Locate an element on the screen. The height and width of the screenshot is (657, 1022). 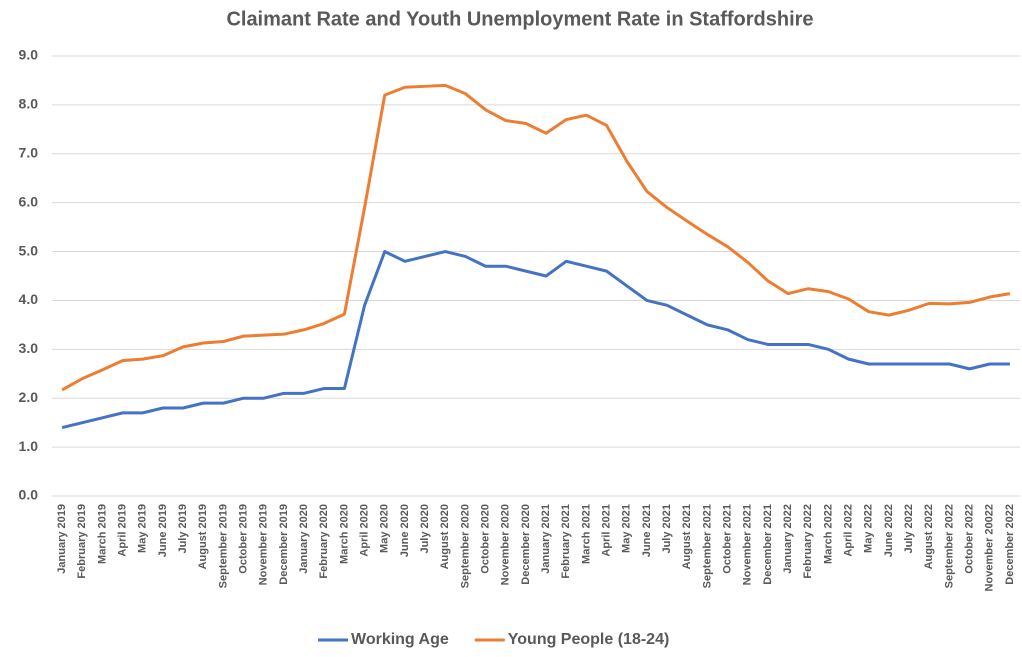
x-tick-label: December 2022 is located at coordinates (1010, 544).